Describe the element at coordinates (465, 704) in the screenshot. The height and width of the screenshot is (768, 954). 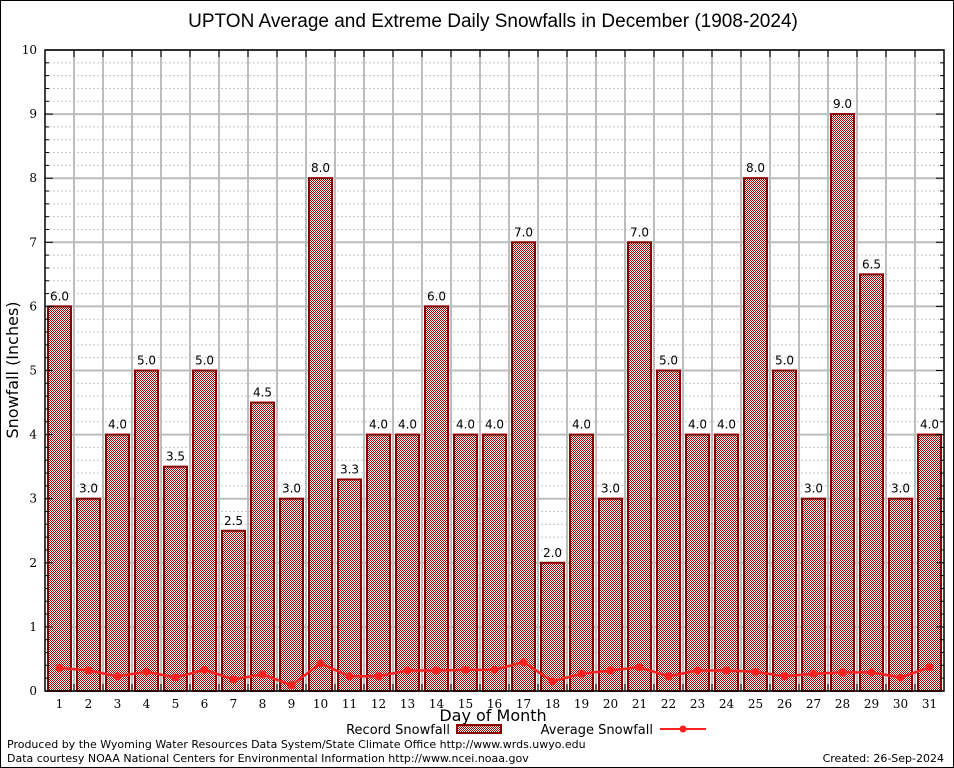
I see `x-tick-label: 15` at that location.